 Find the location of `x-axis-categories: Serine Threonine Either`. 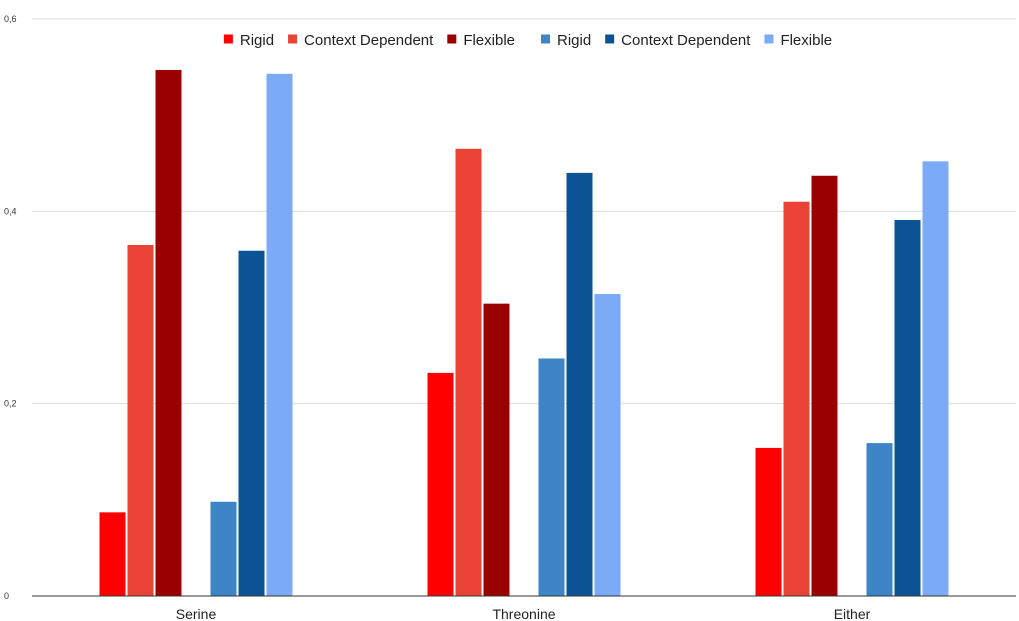

x-axis-categories: Serine Threonine Either is located at coordinates (523, 613).